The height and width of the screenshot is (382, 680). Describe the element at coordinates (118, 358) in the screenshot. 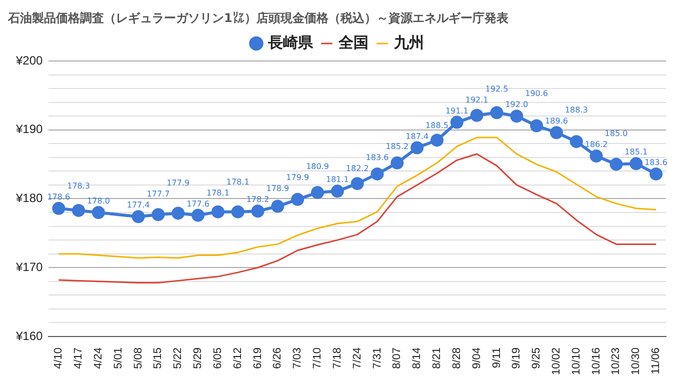

I see `x-tick-label: 5/01` at that location.